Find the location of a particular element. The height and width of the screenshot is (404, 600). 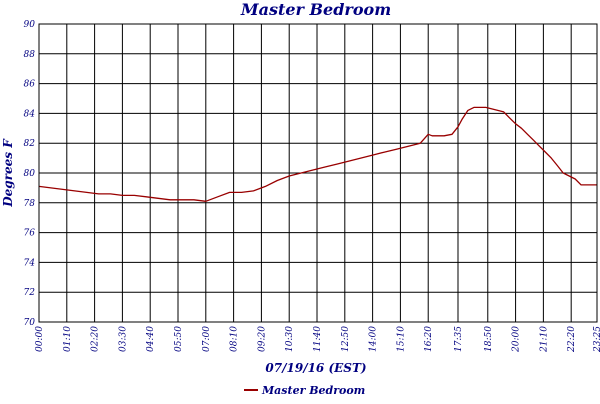

x-tick-label: 11:40 is located at coordinates (318, 339).